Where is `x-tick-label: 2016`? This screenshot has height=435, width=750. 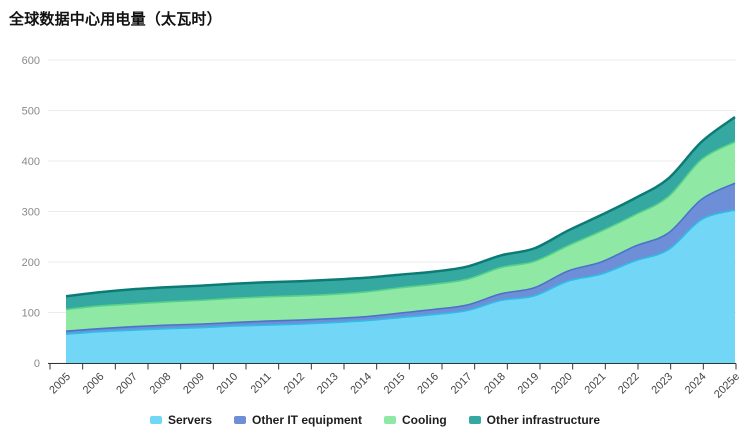
x-tick-label: 2016 is located at coordinates (428, 384).